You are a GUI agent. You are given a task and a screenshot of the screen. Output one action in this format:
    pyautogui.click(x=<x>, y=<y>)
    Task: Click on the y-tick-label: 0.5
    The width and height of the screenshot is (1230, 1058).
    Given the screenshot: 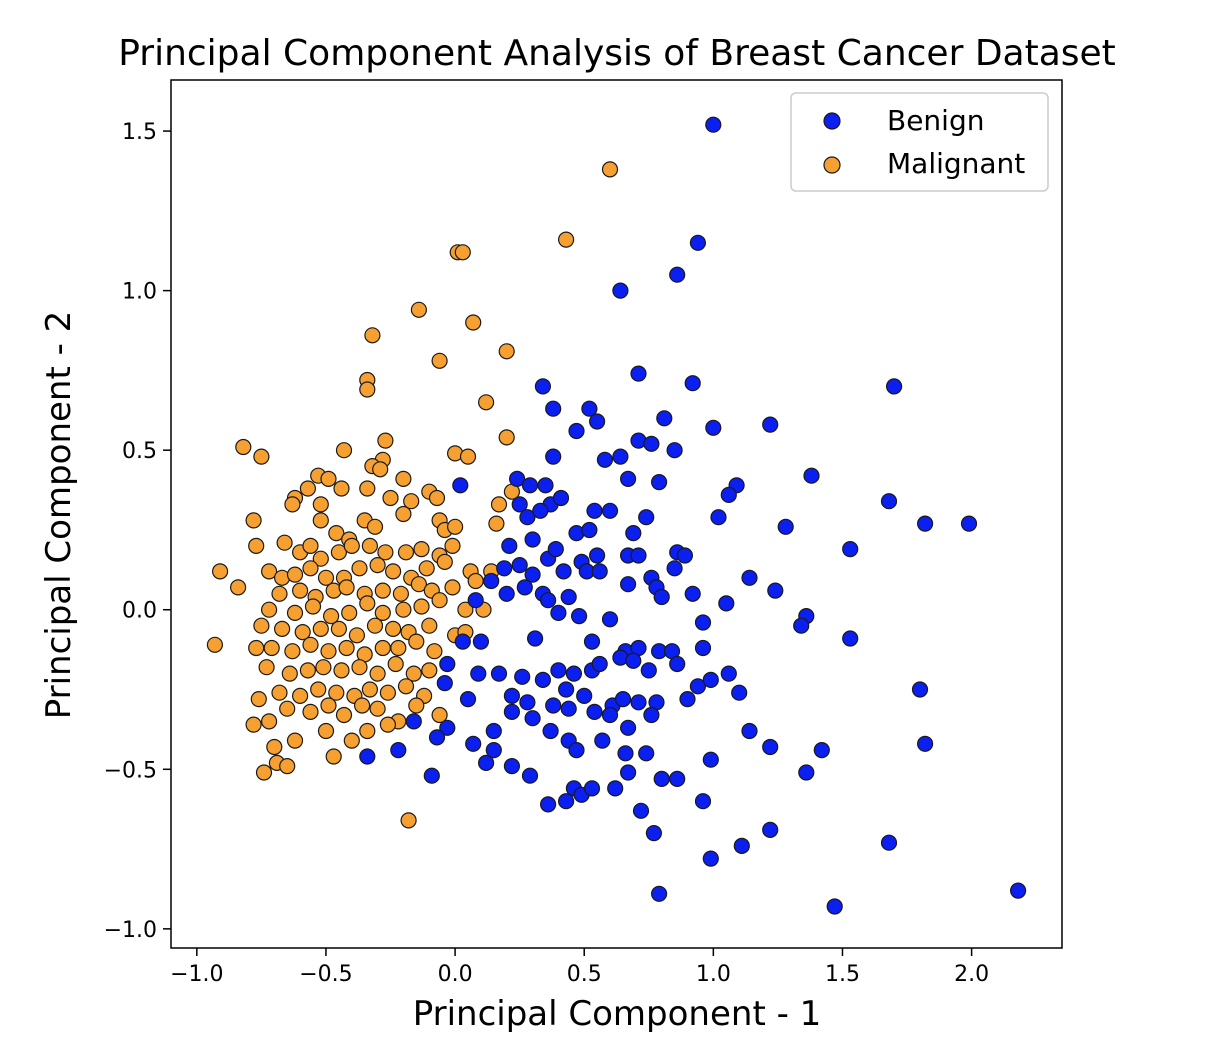 What is the action you would take?
    pyautogui.click(x=139, y=451)
    